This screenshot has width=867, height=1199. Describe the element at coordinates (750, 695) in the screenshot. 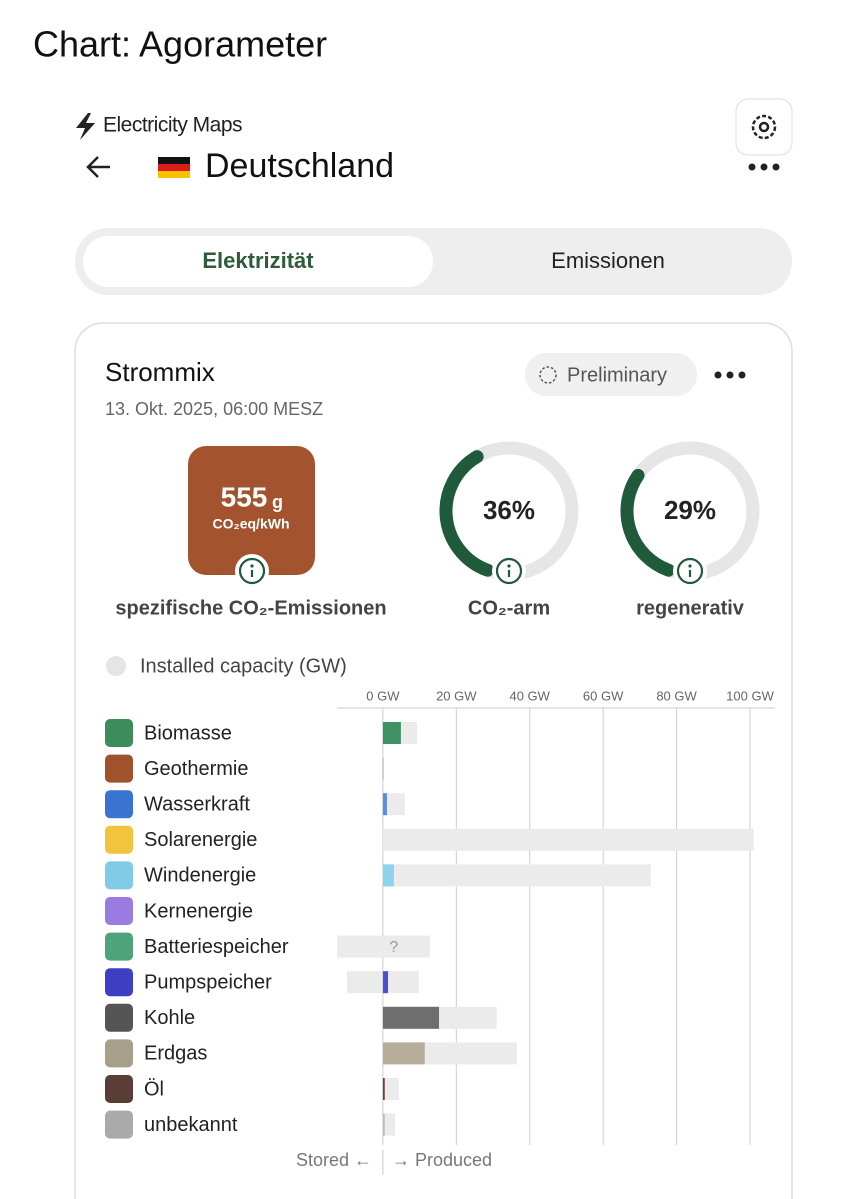

I see `x-tick-label: 100 GW` at that location.